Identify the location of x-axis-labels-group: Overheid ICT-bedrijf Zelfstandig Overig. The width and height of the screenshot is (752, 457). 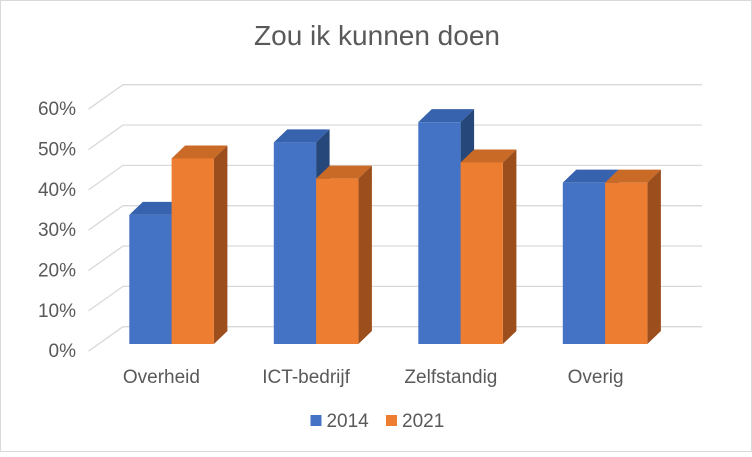
(373, 377).